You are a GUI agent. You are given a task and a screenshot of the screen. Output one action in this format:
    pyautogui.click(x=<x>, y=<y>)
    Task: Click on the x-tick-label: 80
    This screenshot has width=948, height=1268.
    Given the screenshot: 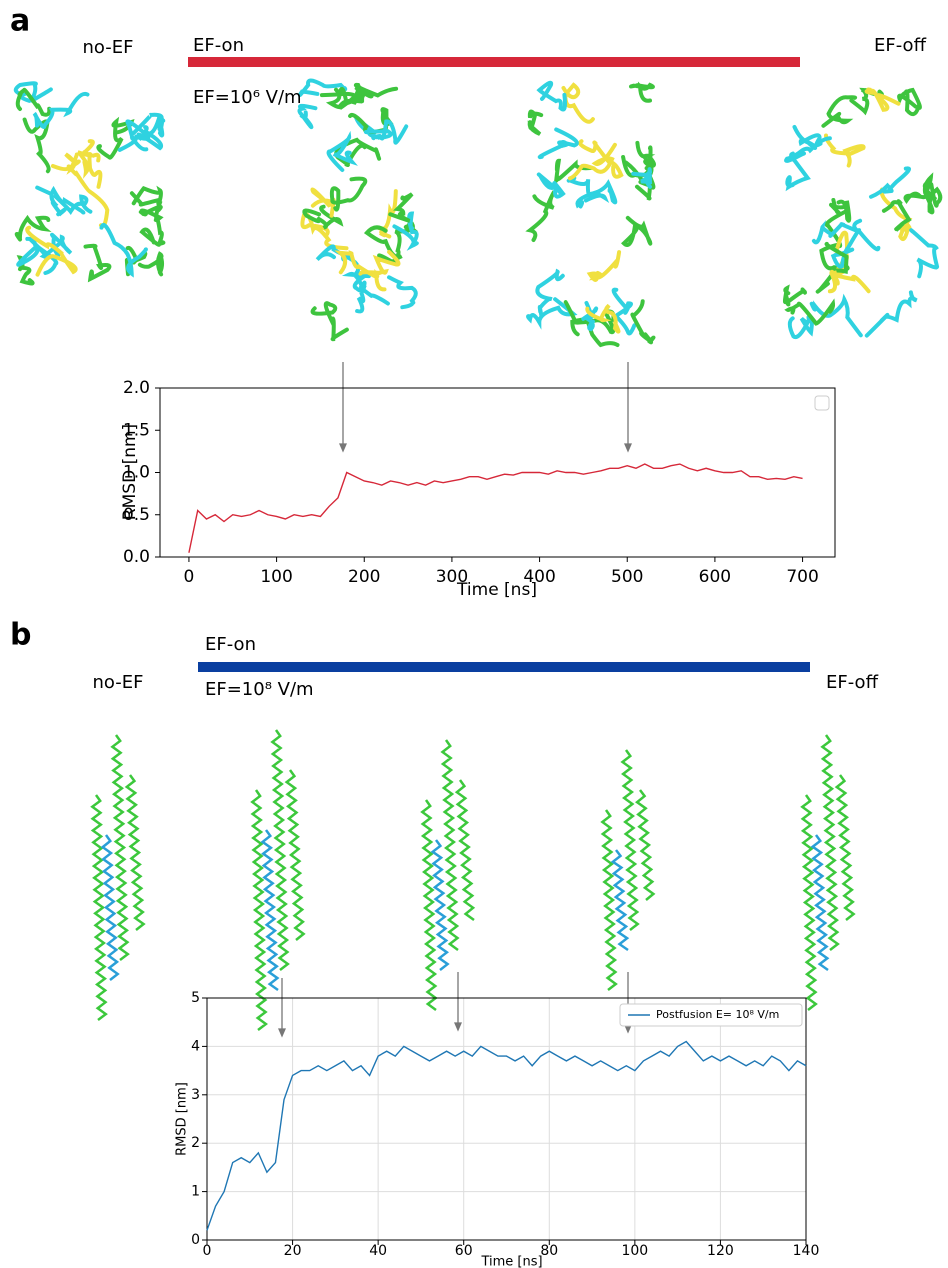 What is the action you would take?
    pyautogui.click(x=549, y=1251)
    